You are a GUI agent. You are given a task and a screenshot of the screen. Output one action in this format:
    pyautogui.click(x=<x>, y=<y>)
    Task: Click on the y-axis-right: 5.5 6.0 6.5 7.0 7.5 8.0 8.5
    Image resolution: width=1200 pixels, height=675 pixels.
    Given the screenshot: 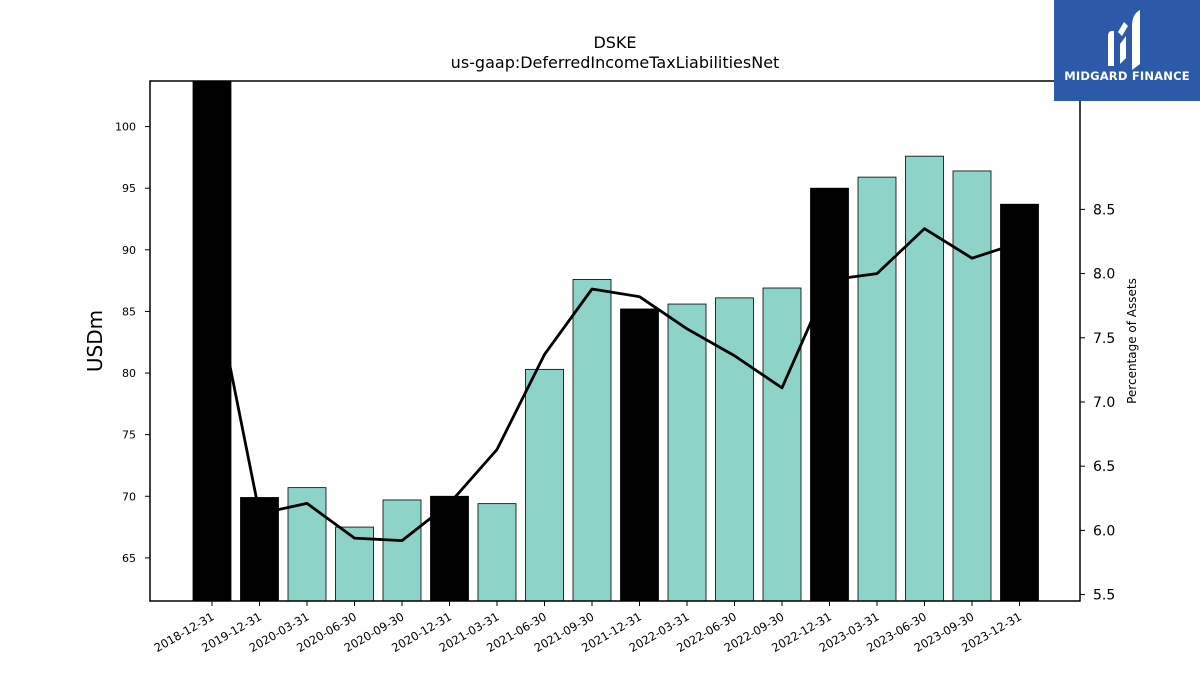 What is the action you would take?
    pyautogui.click(x=1097, y=403)
    